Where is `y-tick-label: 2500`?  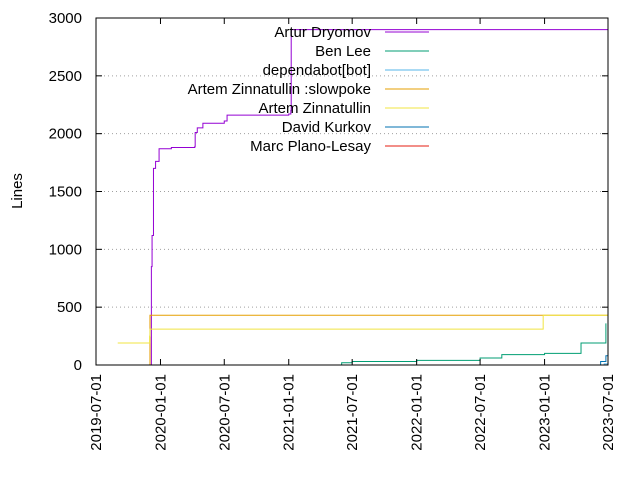
y-tick-label: 2500 is located at coordinates (65, 76).